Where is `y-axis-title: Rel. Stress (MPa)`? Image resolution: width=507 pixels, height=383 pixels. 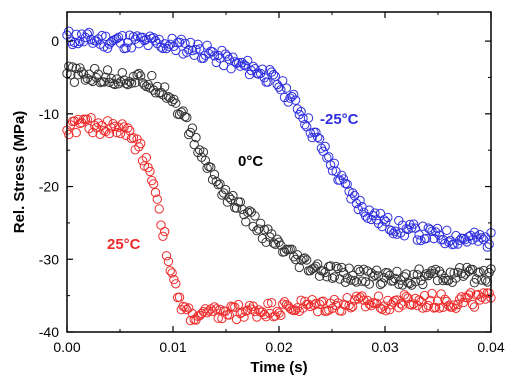 y-axis-title: Rel. Stress (MPa) is located at coordinates (19, 172).